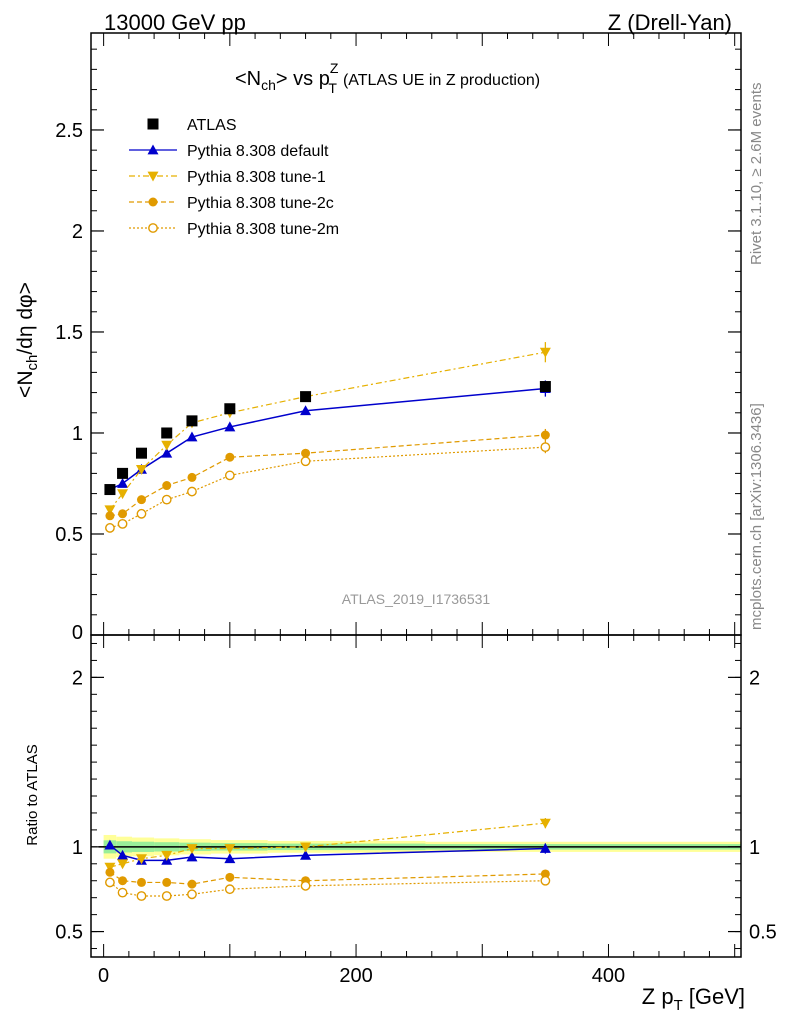  I want to click on header-left: 13000 GeV pp, so click(175, 22).